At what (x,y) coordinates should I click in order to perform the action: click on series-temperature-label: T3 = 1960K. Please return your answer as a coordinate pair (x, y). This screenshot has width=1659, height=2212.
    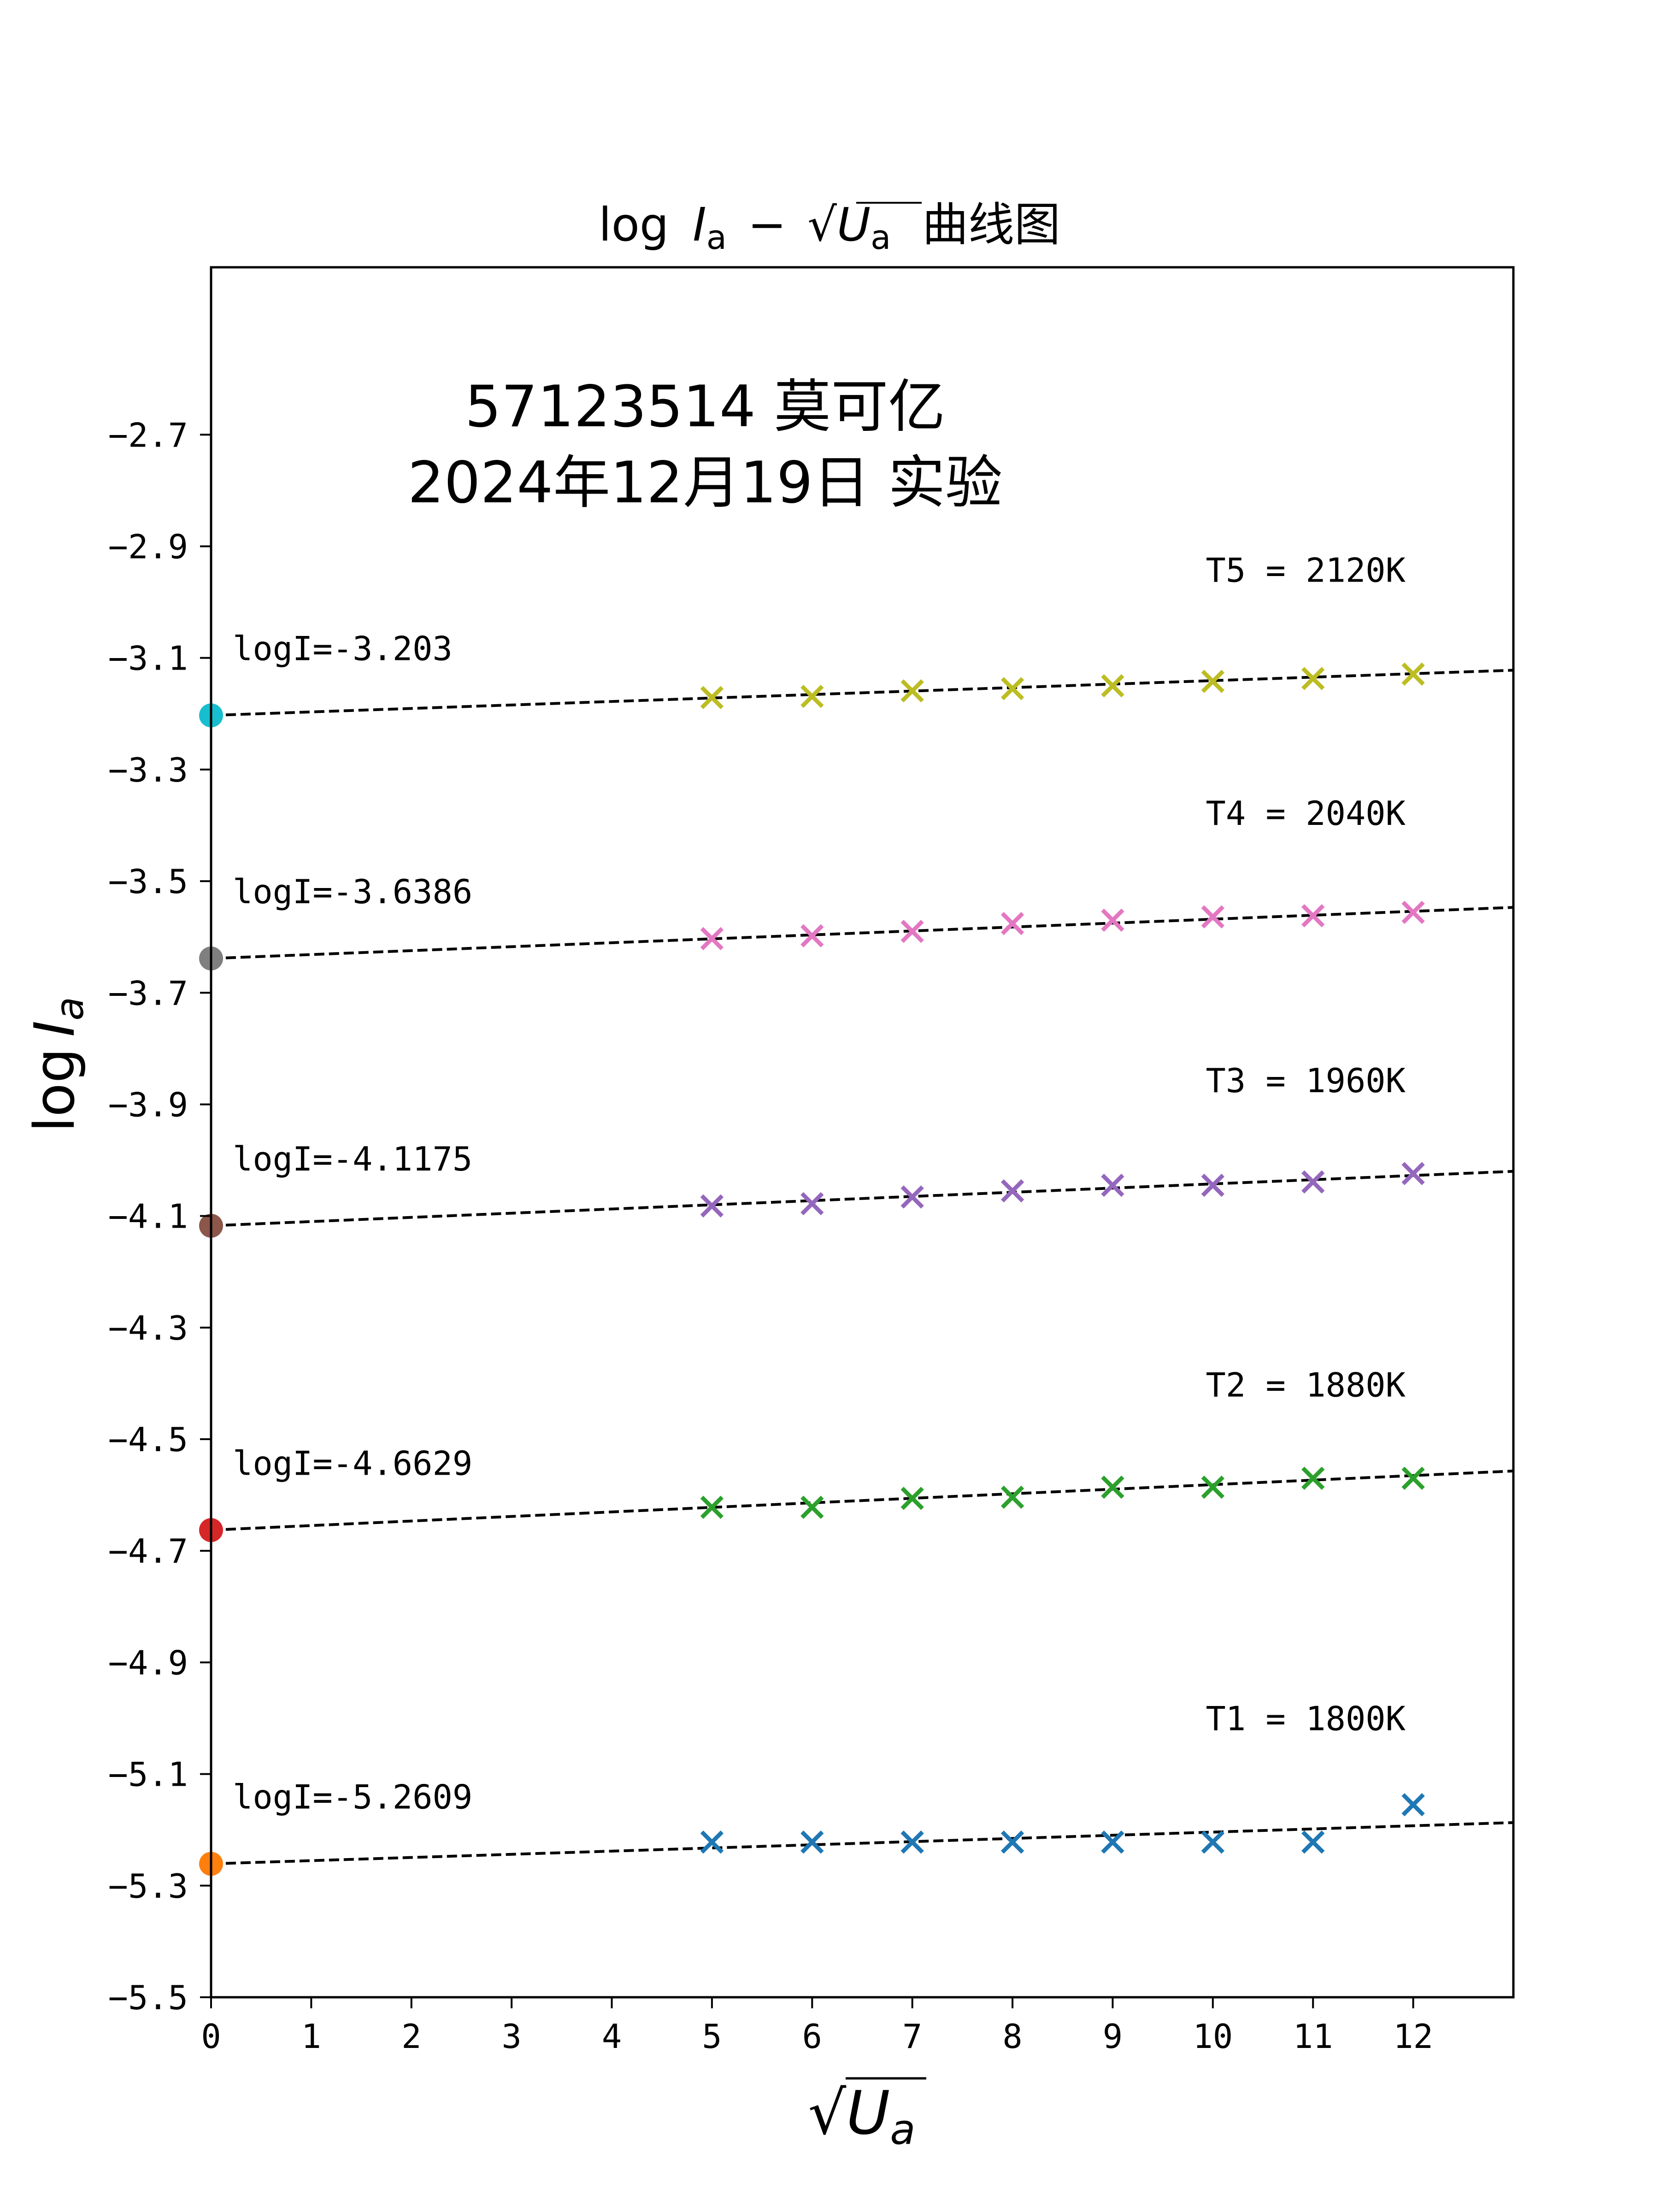
    Looking at the image, I should click on (1306, 1080).